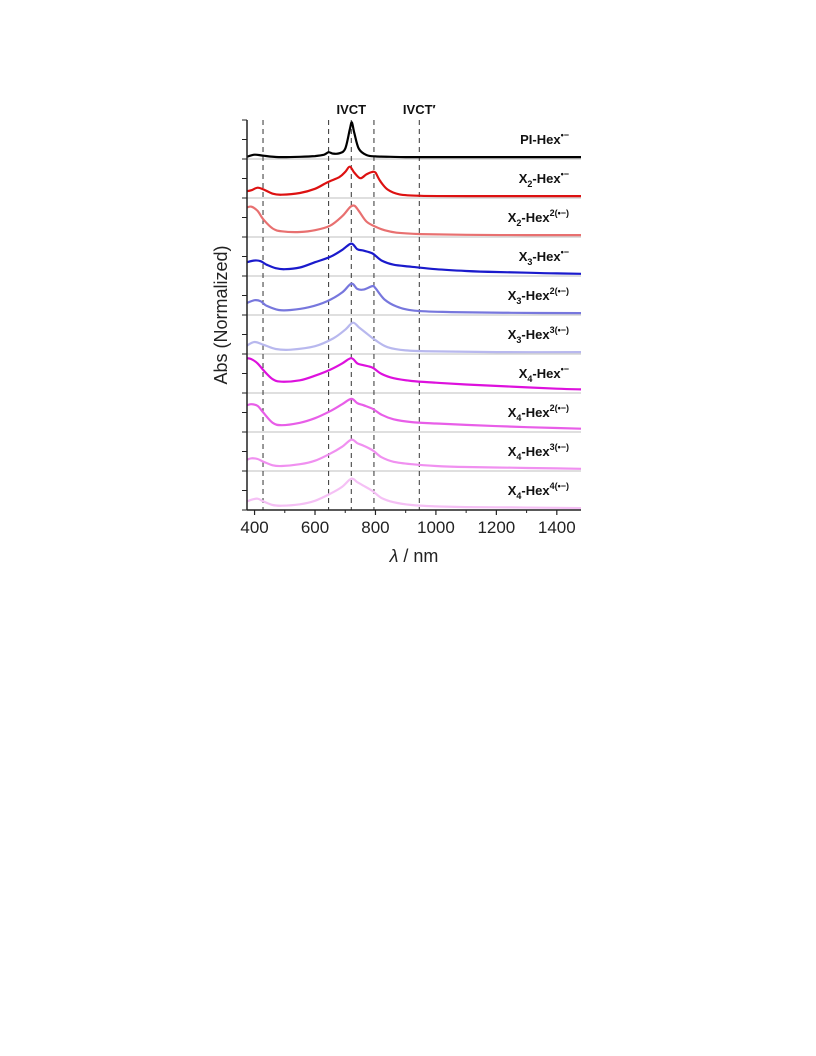 This screenshot has height=1056, width=816. I want to click on ivct-prime-label: IVCT′, so click(419, 109).